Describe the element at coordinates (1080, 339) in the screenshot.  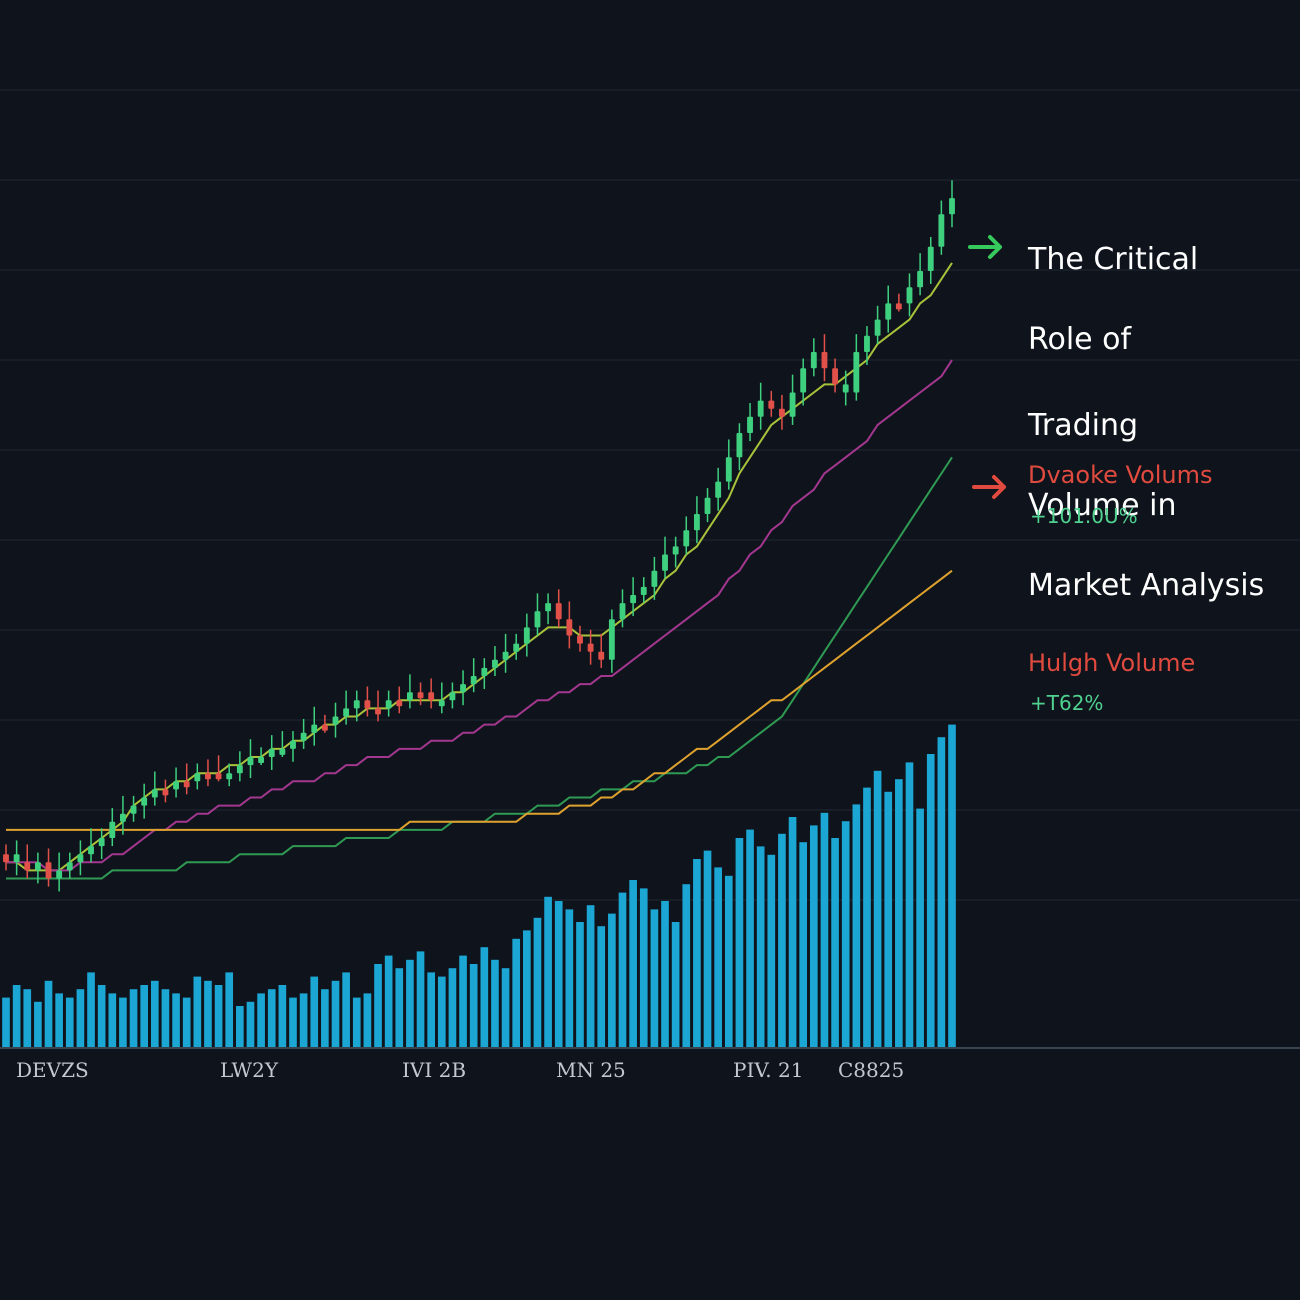
I see `title-line: Role of` at that location.